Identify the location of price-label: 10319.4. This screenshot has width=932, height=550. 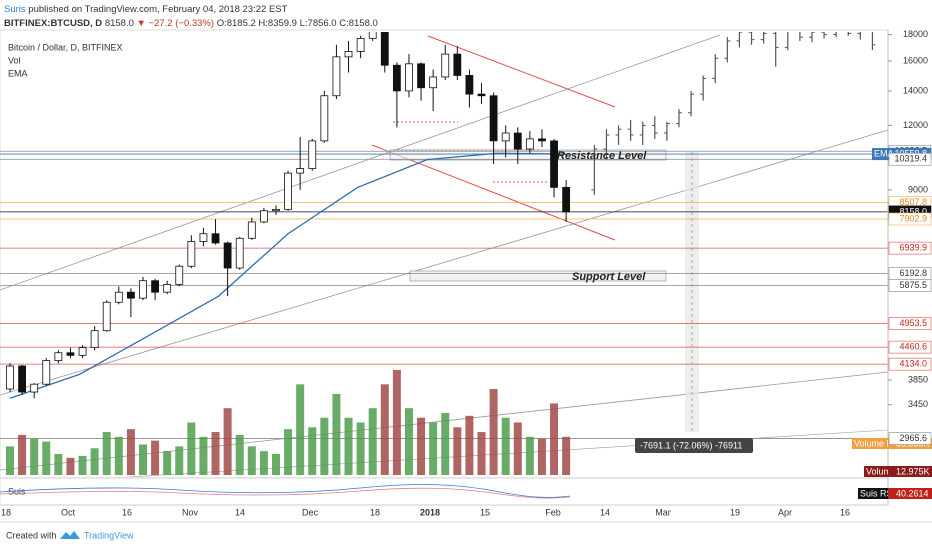
(910, 159).